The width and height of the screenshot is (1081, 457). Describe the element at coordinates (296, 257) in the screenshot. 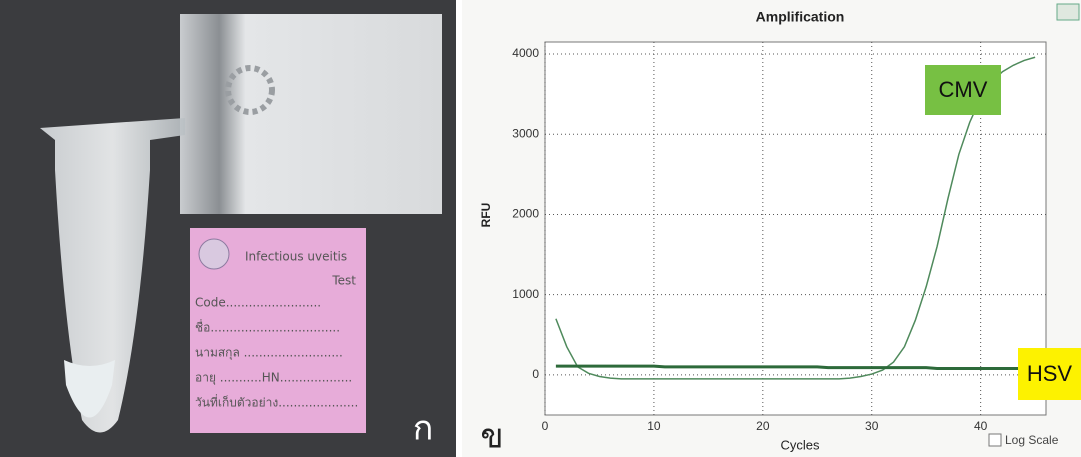

I see `label-title: Infectious uveitis` at that location.